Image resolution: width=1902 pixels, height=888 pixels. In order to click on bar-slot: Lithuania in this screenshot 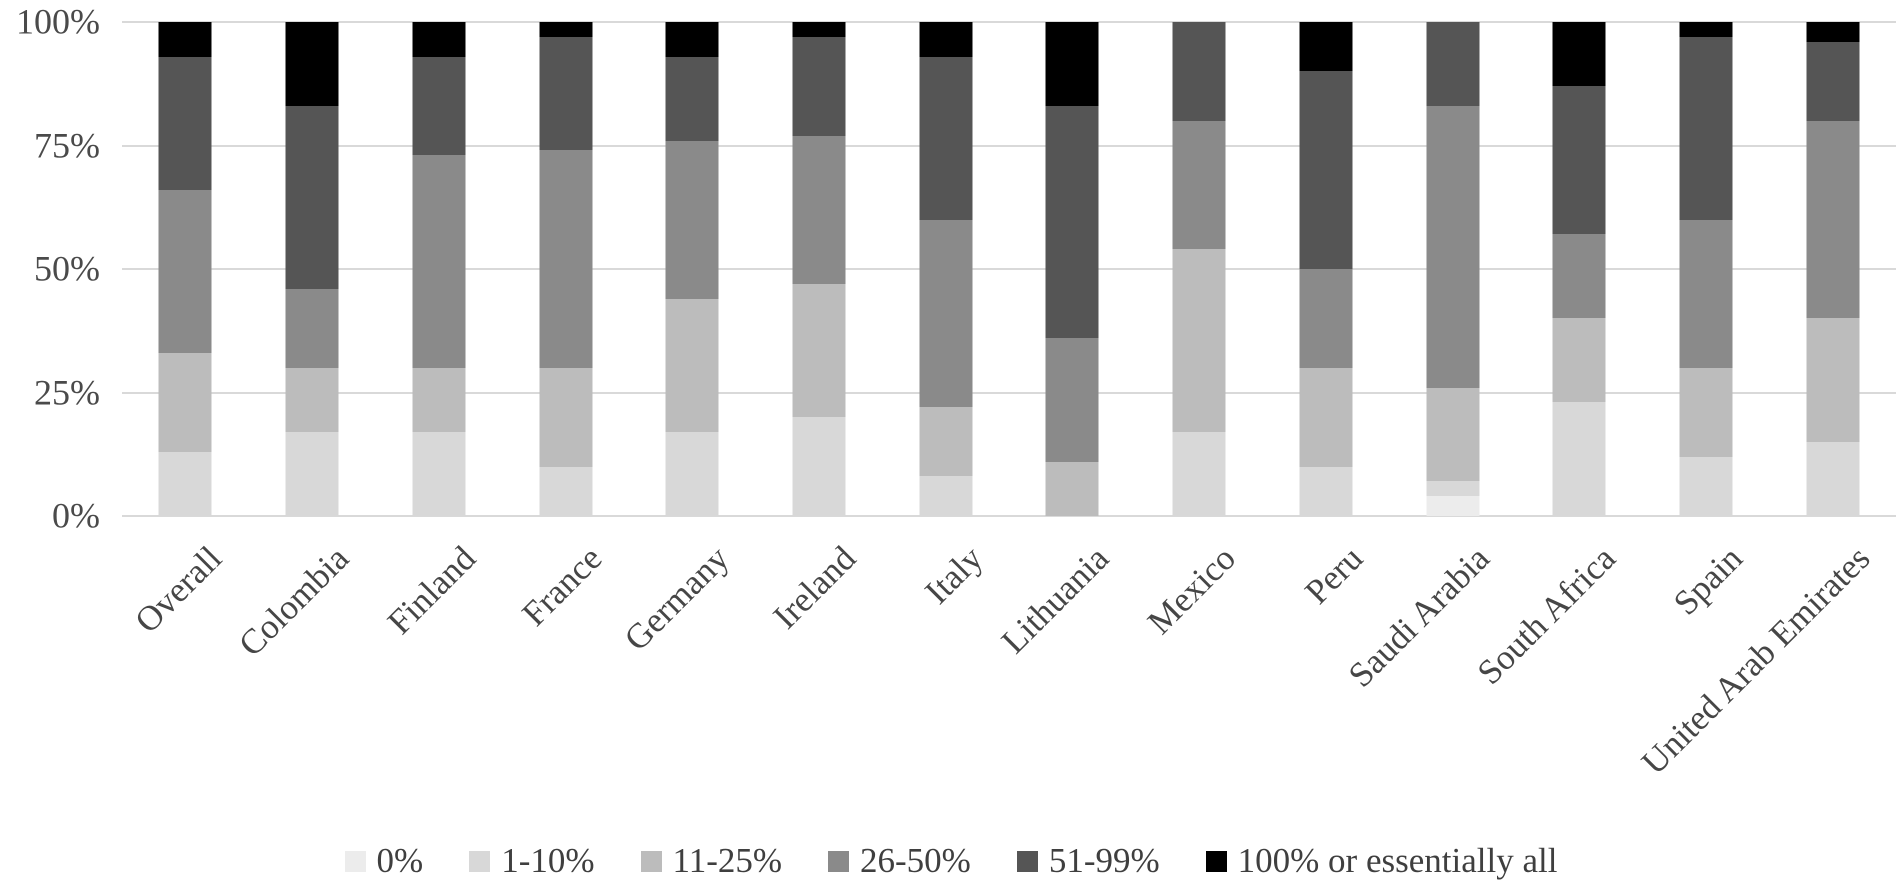, I will do `click(1065, 341)`.